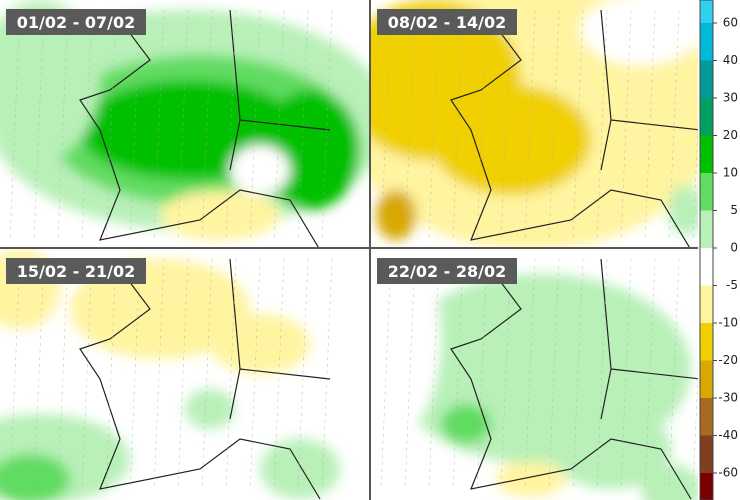  I want to click on panel-label: 22/02 - 28/02, so click(447, 271).